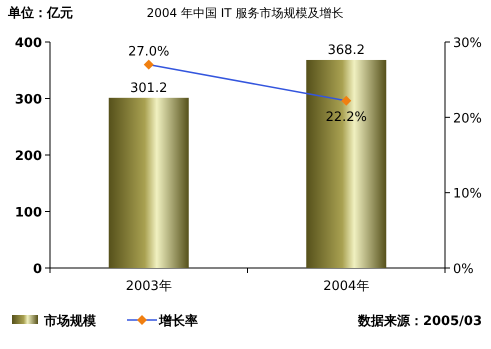 Image resolution: width=491 pixels, height=349 pixels. I want to click on y-tick-label: 400, so click(28, 43).